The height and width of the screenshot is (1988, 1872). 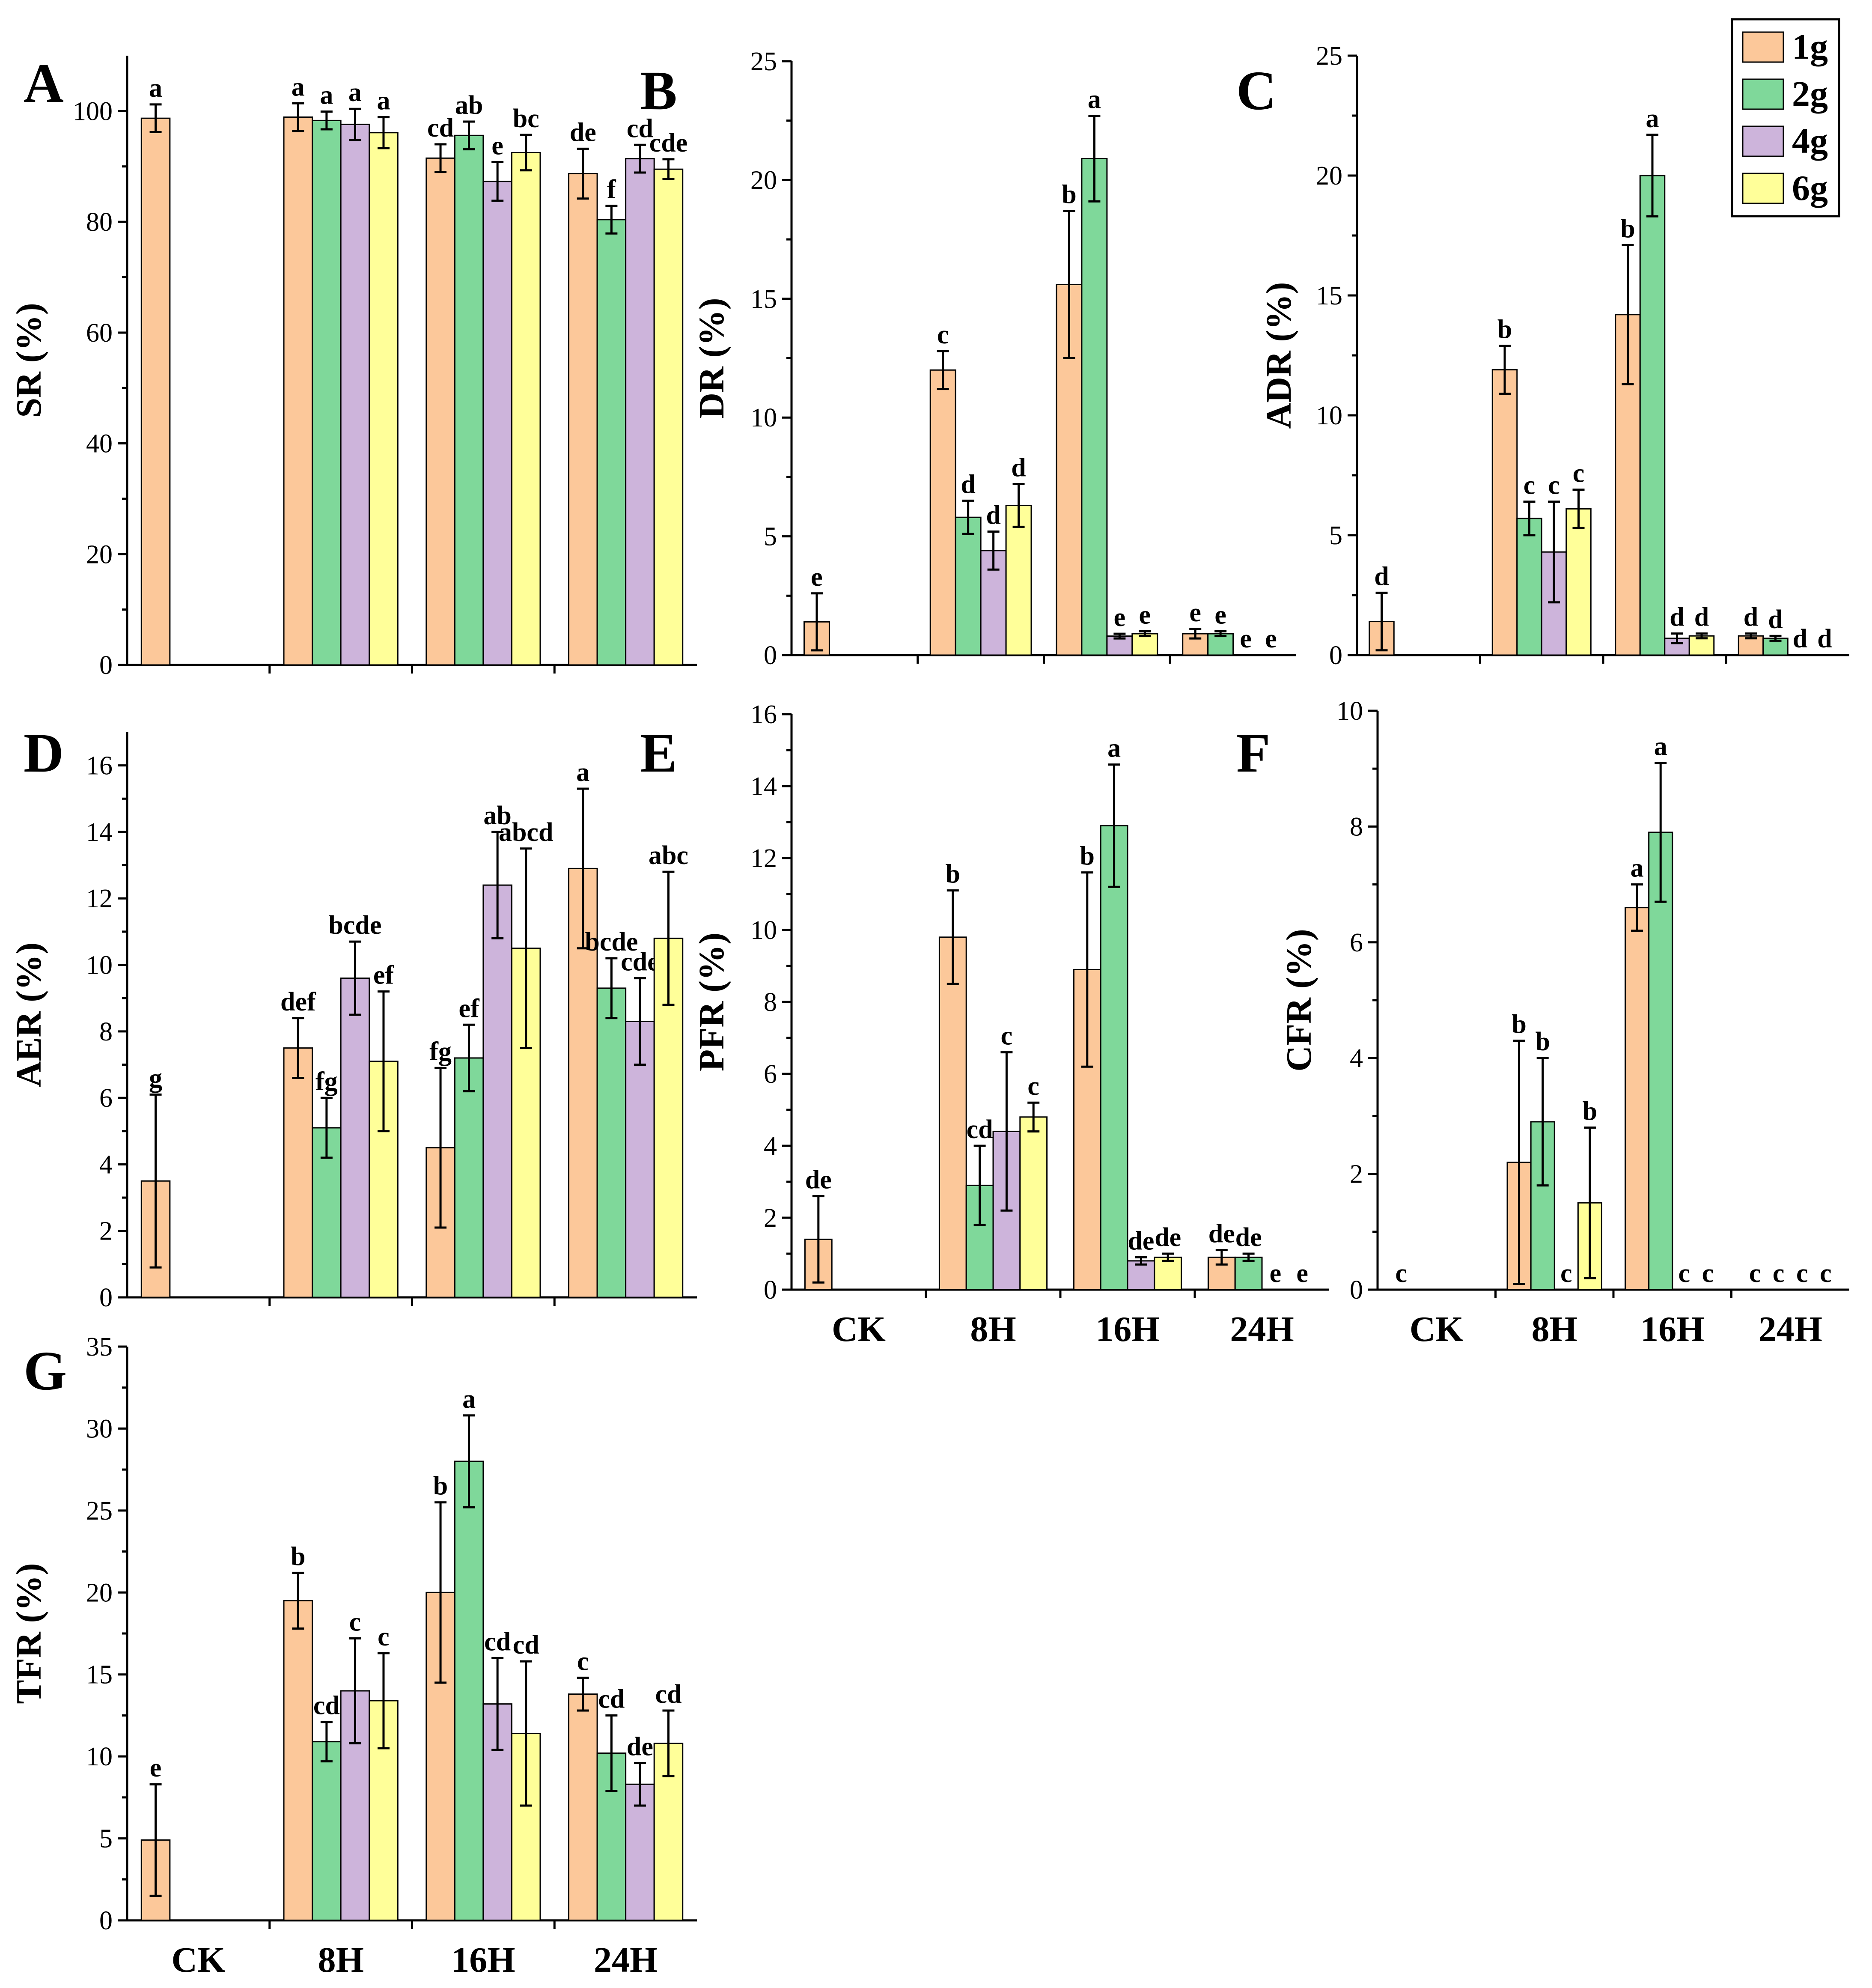 I want to click on y-tick-label: 100, so click(x=93, y=111).